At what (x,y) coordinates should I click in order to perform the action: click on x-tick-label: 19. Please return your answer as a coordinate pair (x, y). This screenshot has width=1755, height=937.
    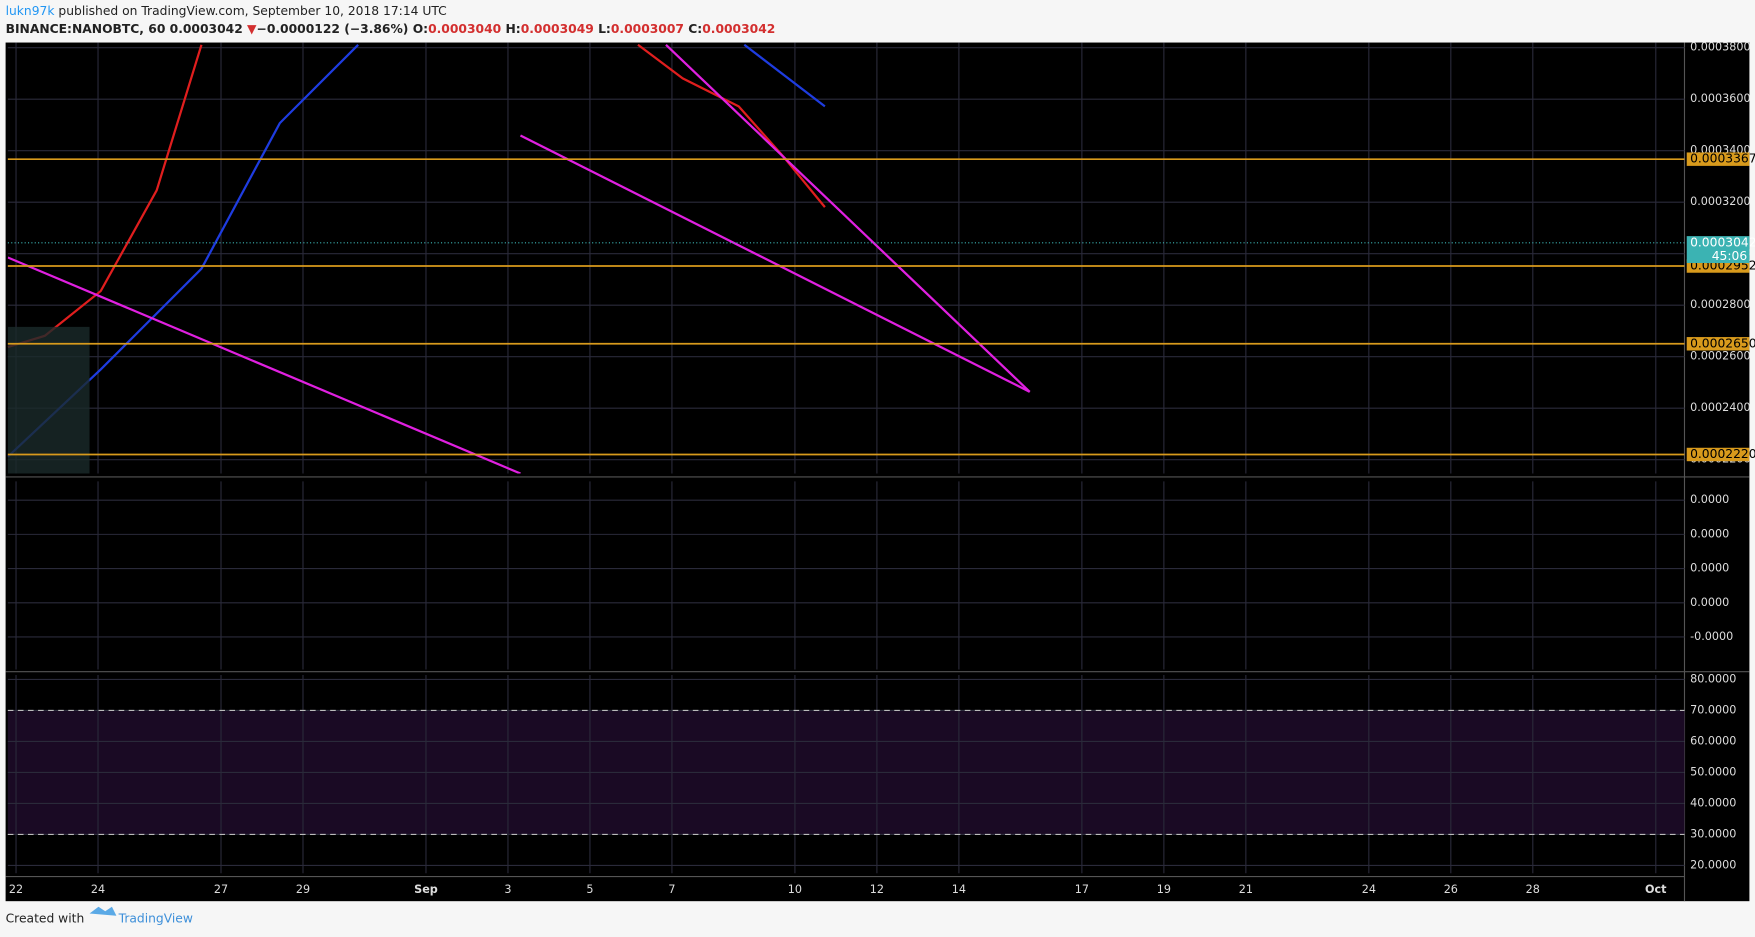
    Looking at the image, I should click on (1164, 889).